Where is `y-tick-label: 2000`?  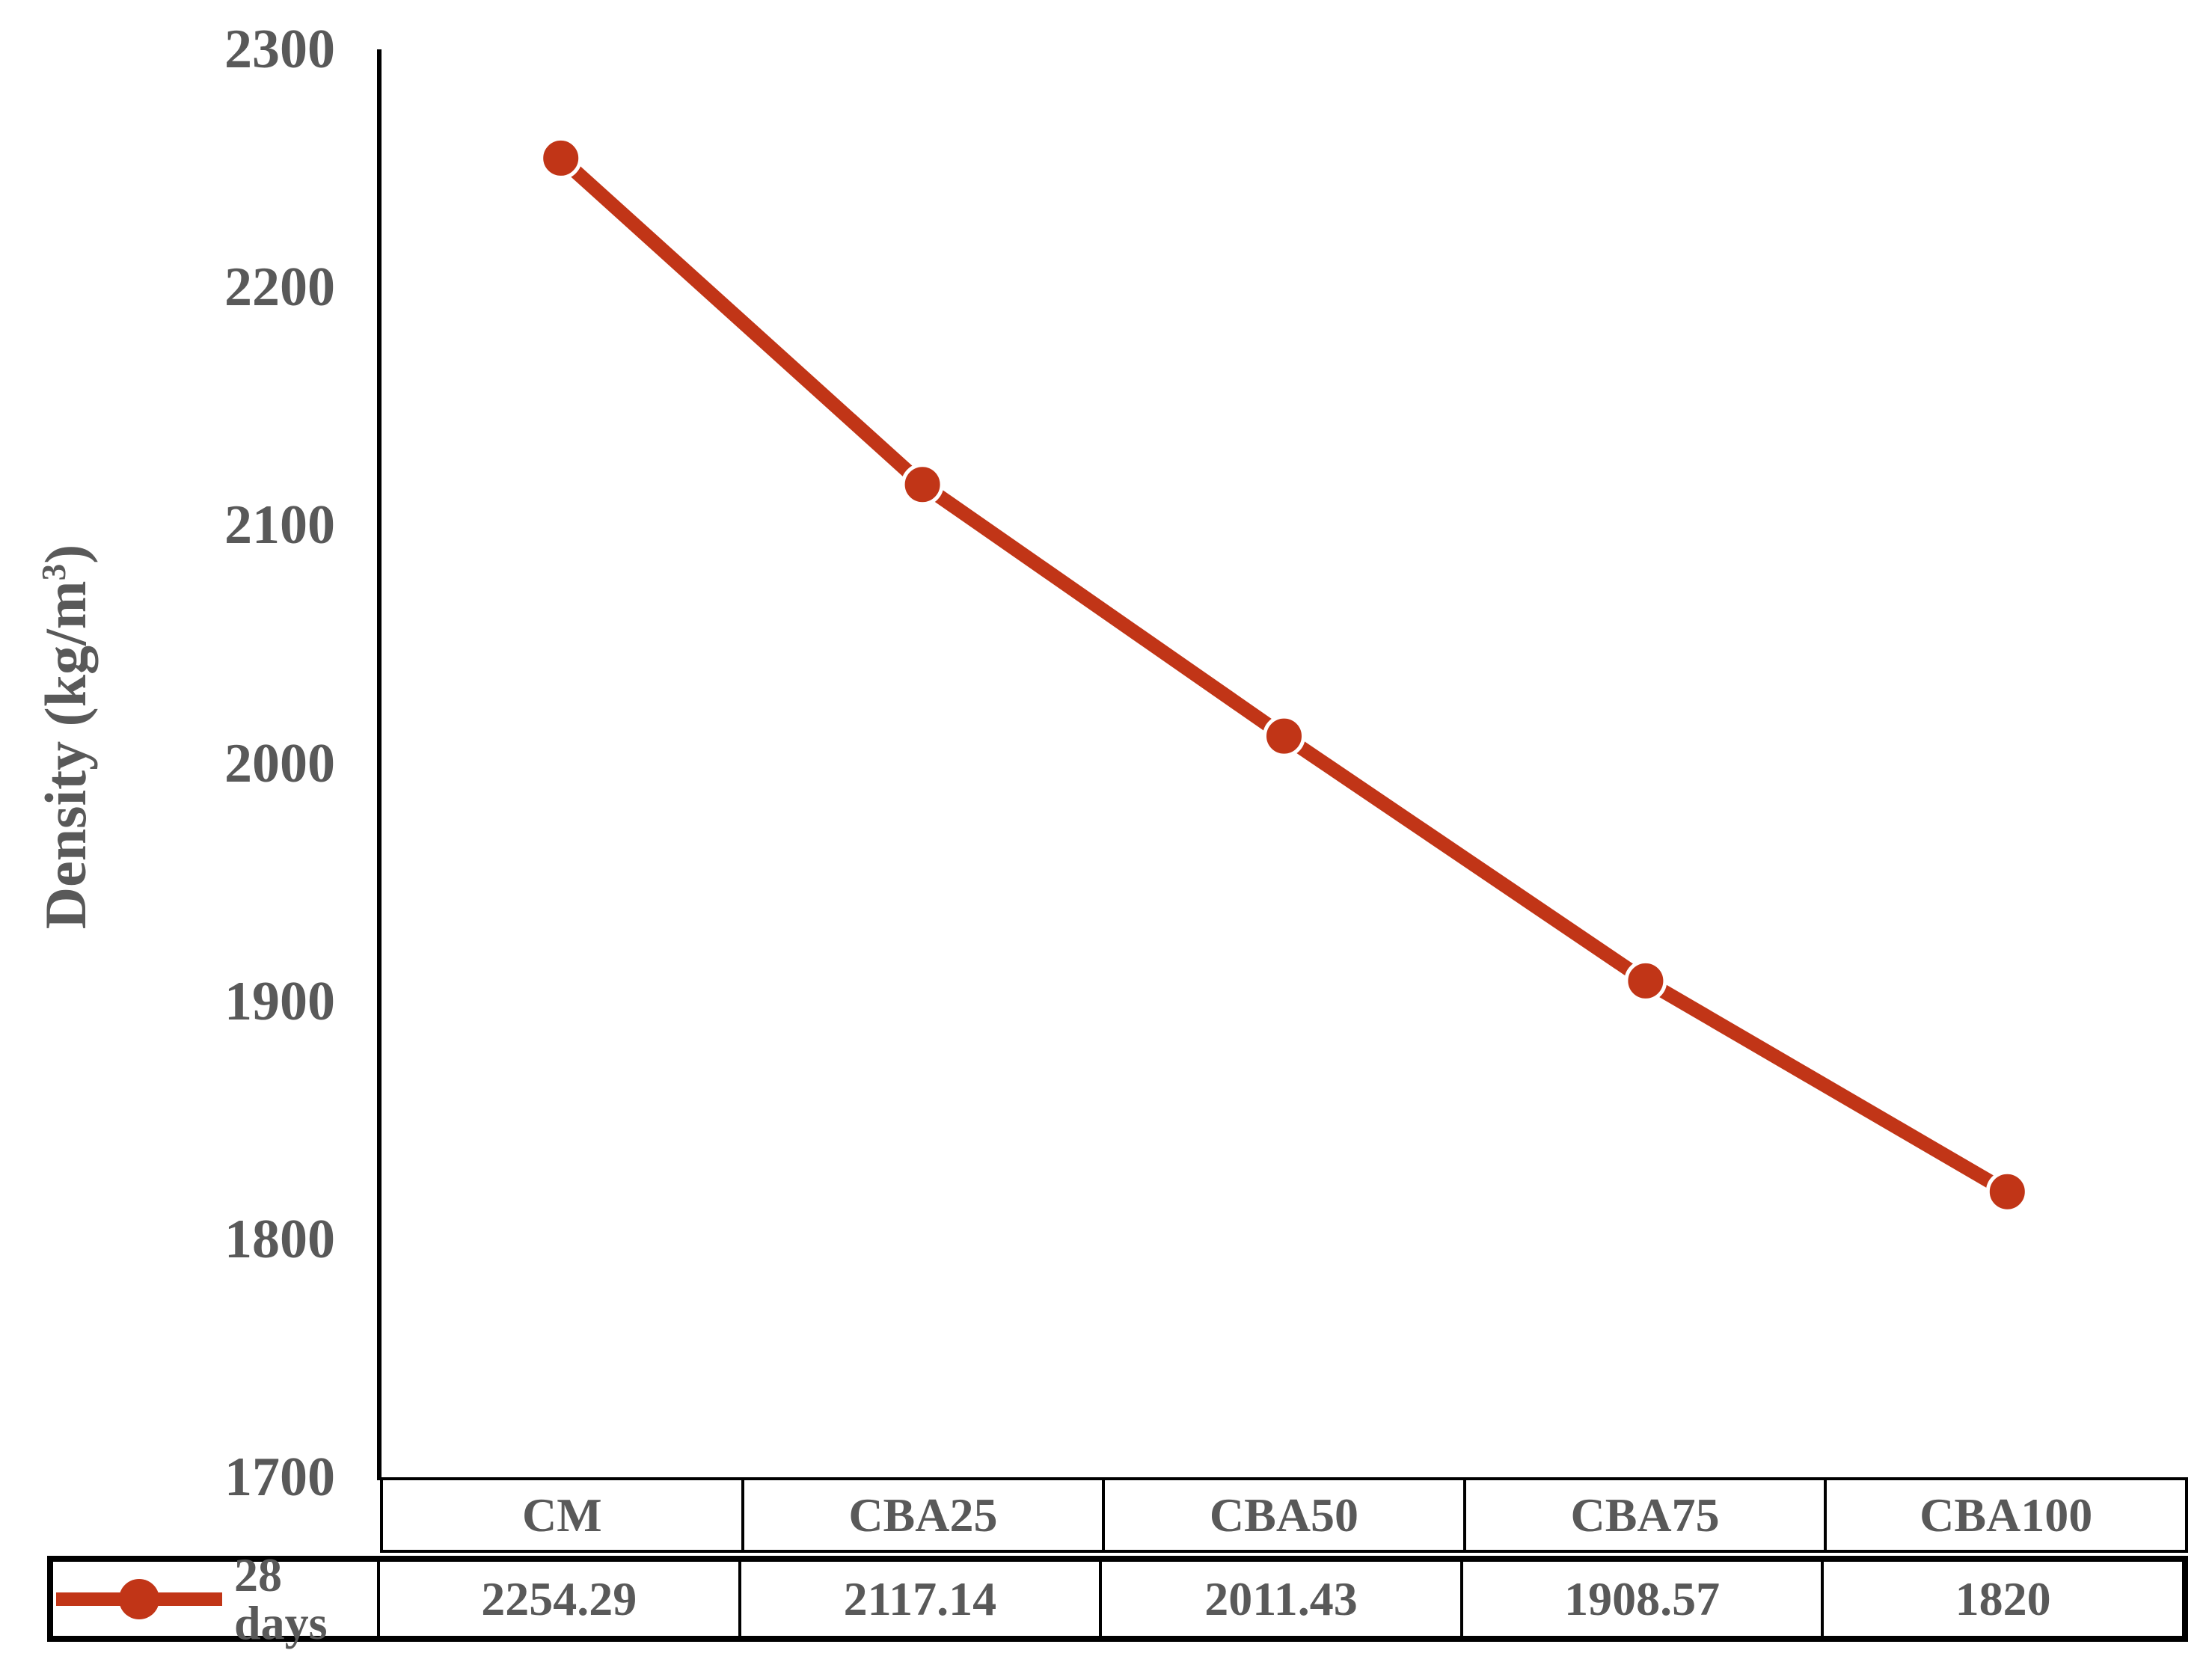 y-tick-label: 2000 is located at coordinates (279, 763).